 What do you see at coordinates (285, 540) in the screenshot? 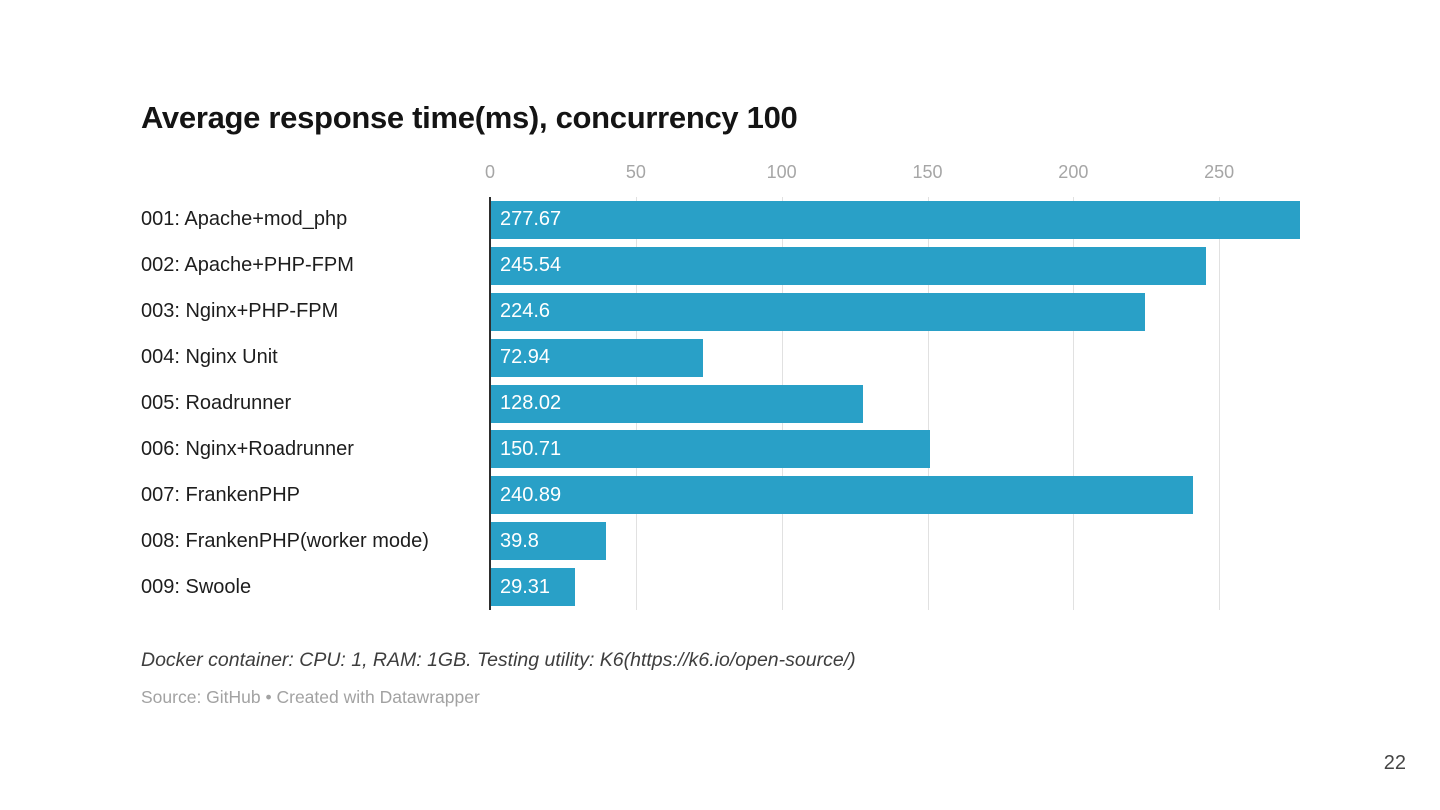
I see `category-label-8: 008: FrankenPHP(worker mode)` at bounding box center [285, 540].